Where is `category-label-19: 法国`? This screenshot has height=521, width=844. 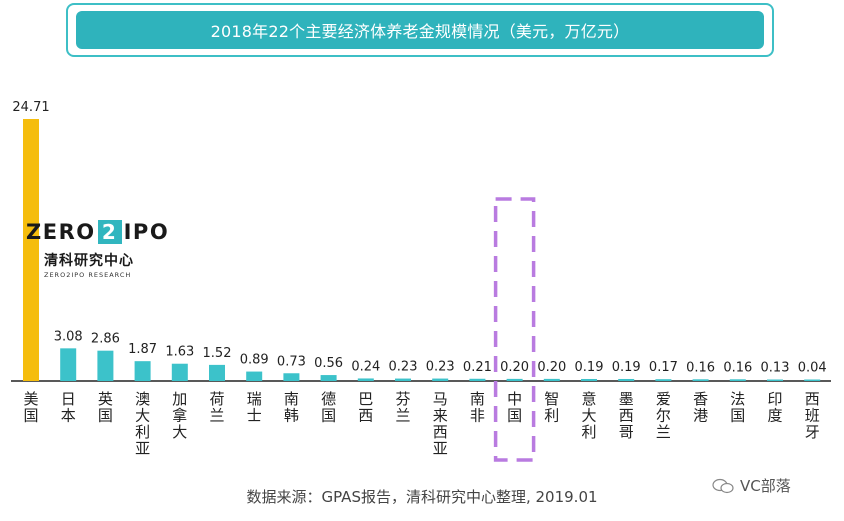 category-label-19: 法国 is located at coordinates (737, 407).